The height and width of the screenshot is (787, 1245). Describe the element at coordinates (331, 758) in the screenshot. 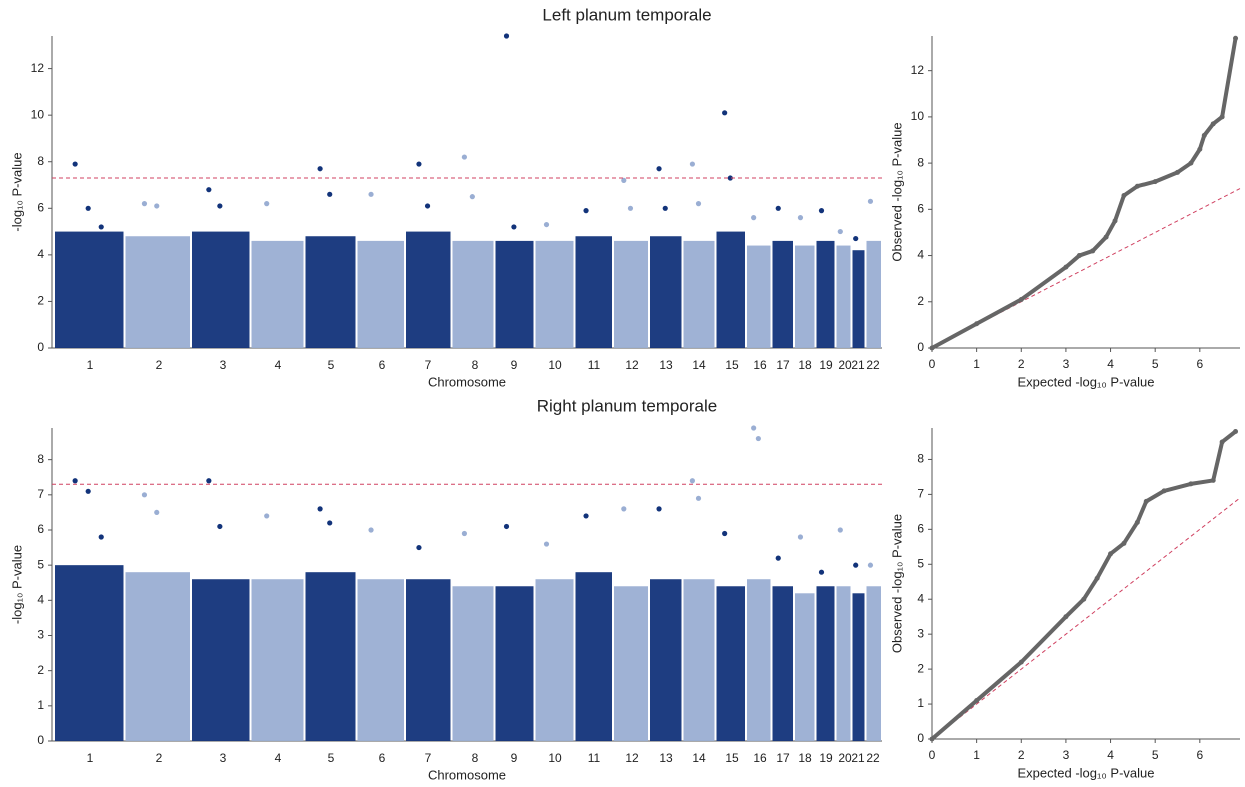

I see `x-tick-label: 5` at that location.